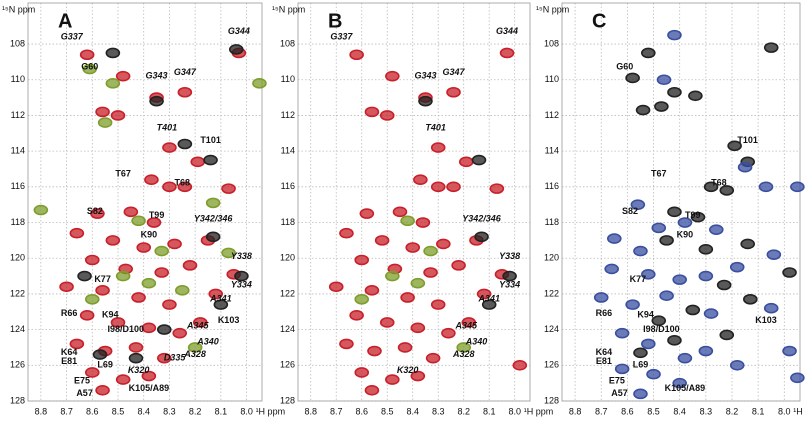 This screenshot has height=424, width=805. I want to click on x-tick-label: 8.7, so click(336, 411).